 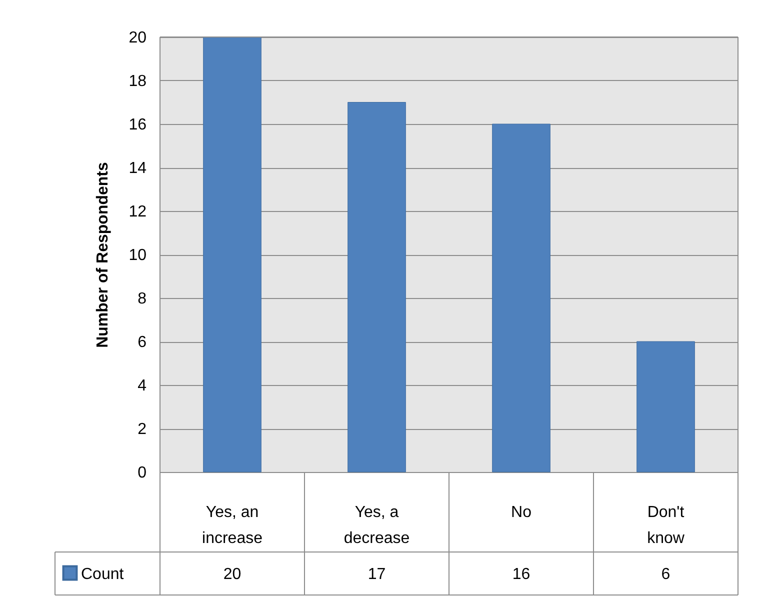 What do you see at coordinates (377, 574) in the screenshot?
I see `data-label: 17` at bounding box center [377, 574].